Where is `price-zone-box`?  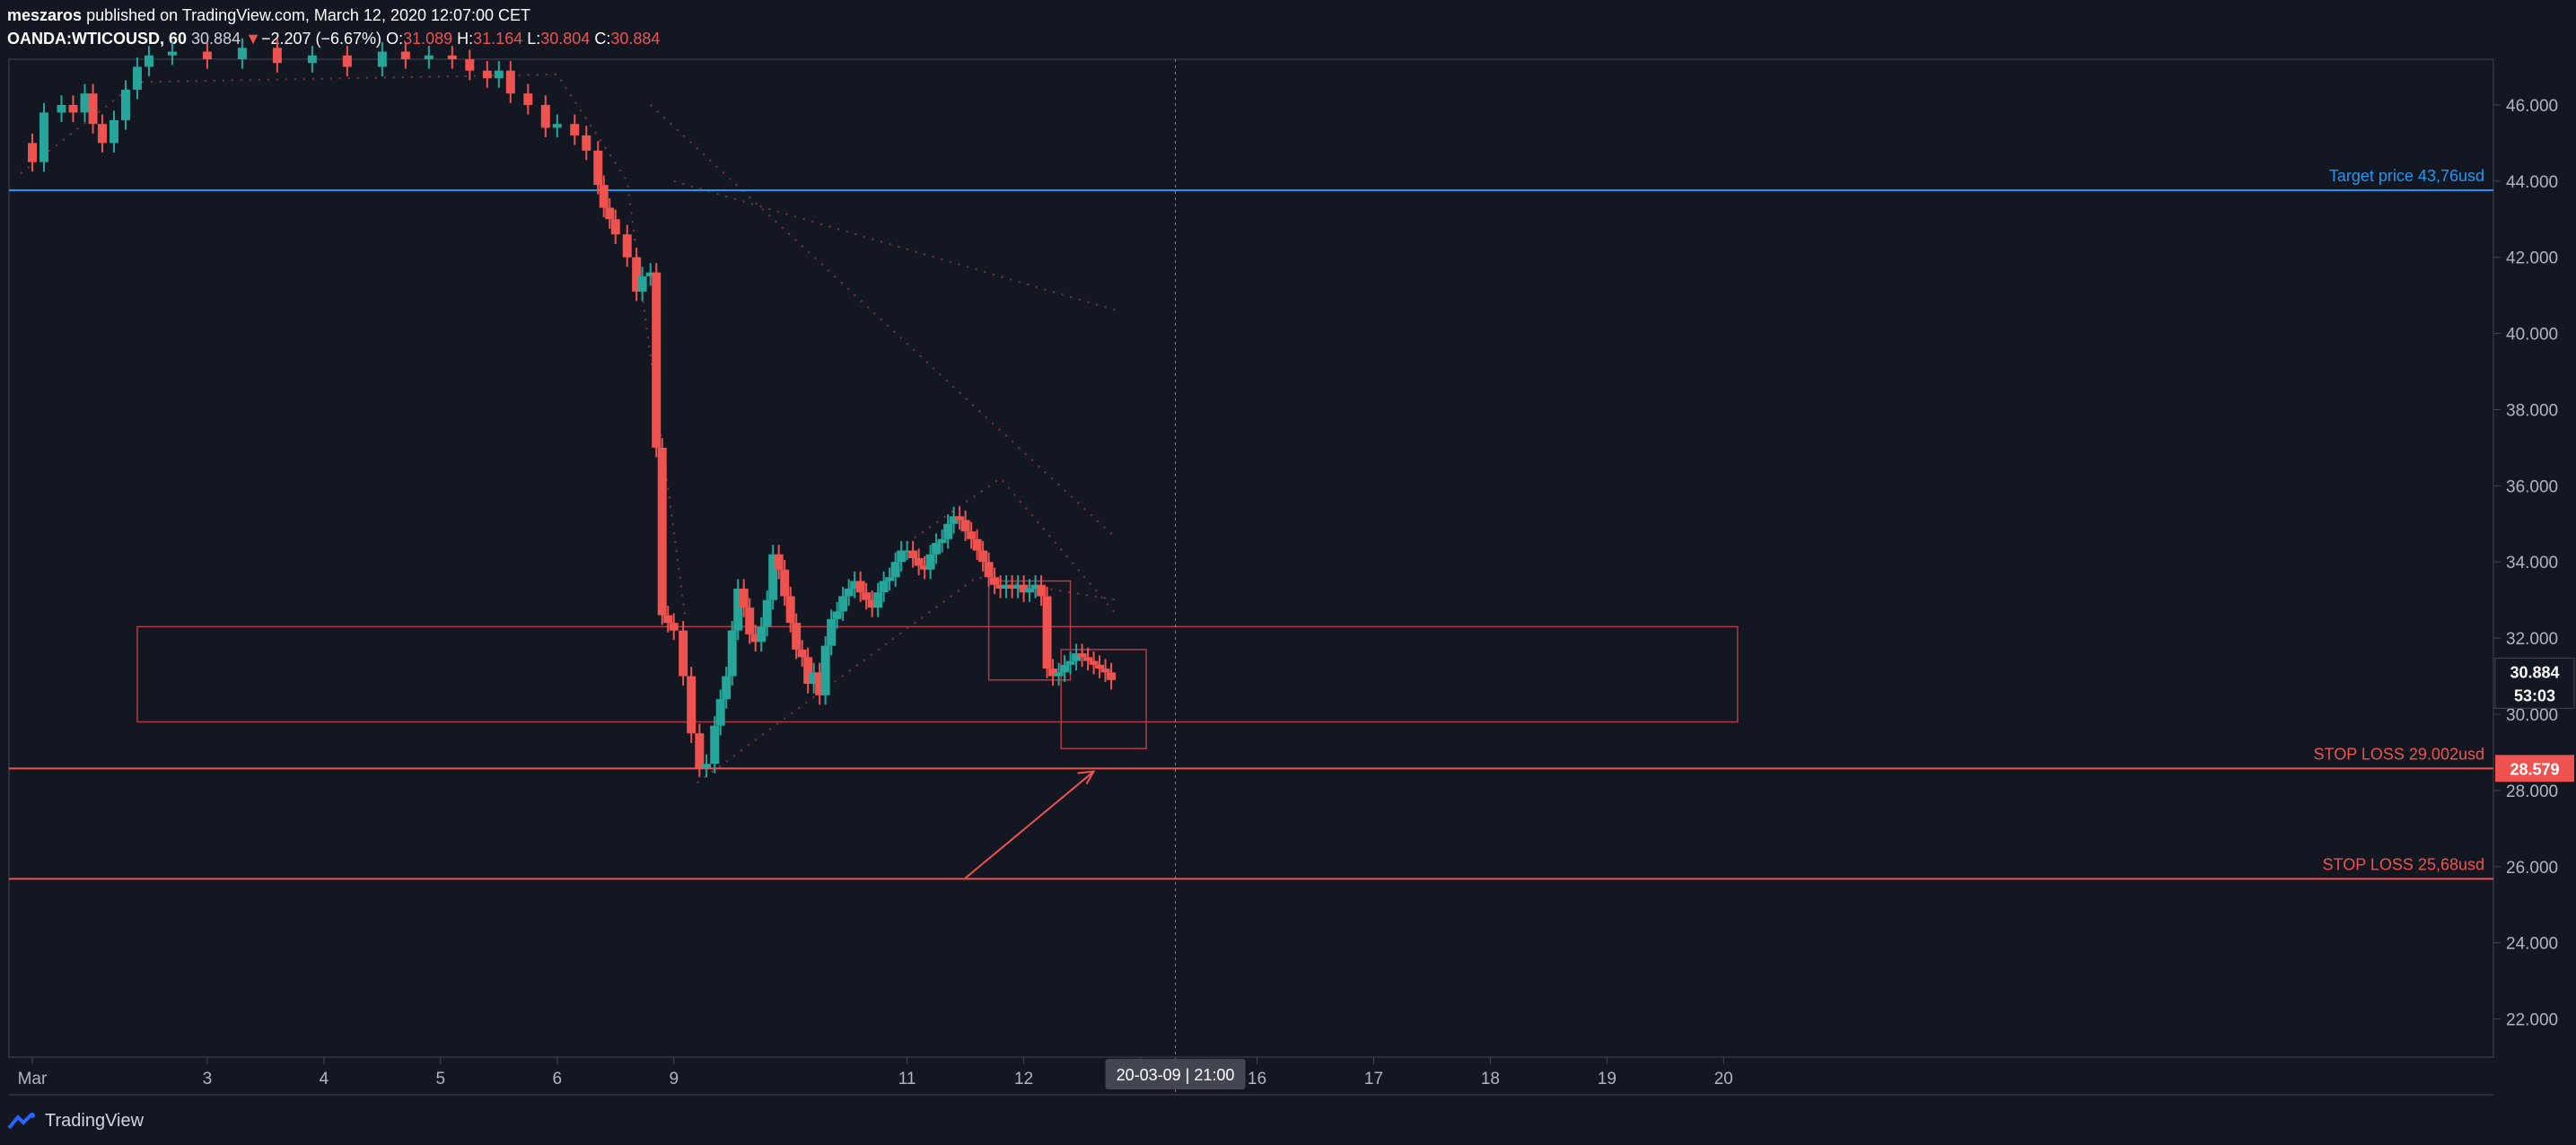 price-zone-box is located at coordinates (937, 674).